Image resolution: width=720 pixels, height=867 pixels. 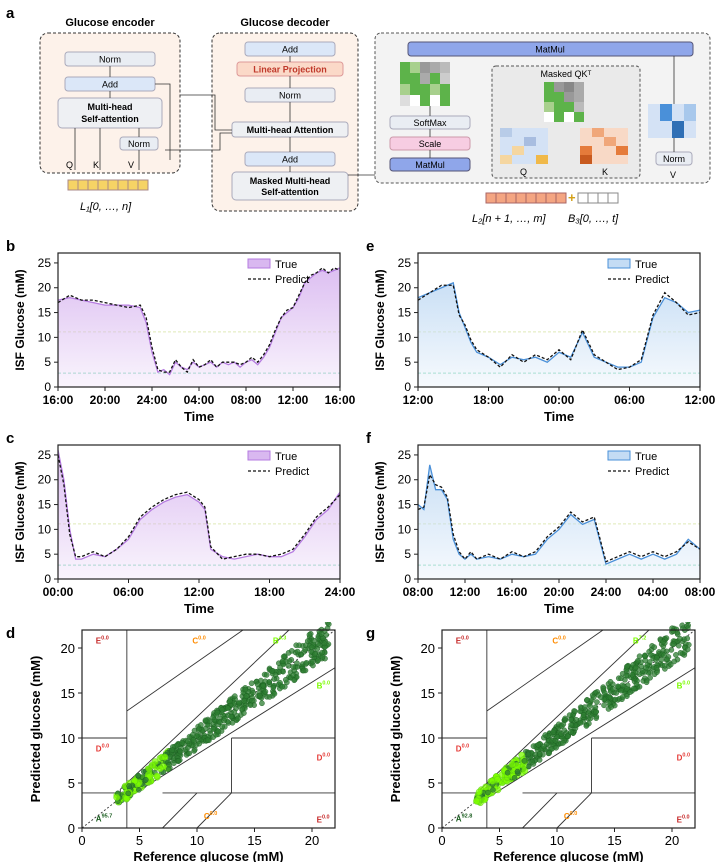 What do you see at coordinates (582, 710) in the screenshot?
I see `scatter-points` at bounding box center [582, 710].